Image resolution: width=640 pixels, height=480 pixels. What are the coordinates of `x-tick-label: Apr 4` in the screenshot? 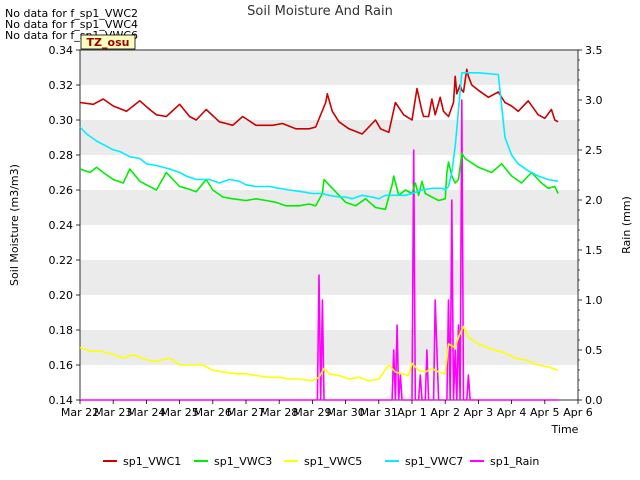 It's located at (512, 412).